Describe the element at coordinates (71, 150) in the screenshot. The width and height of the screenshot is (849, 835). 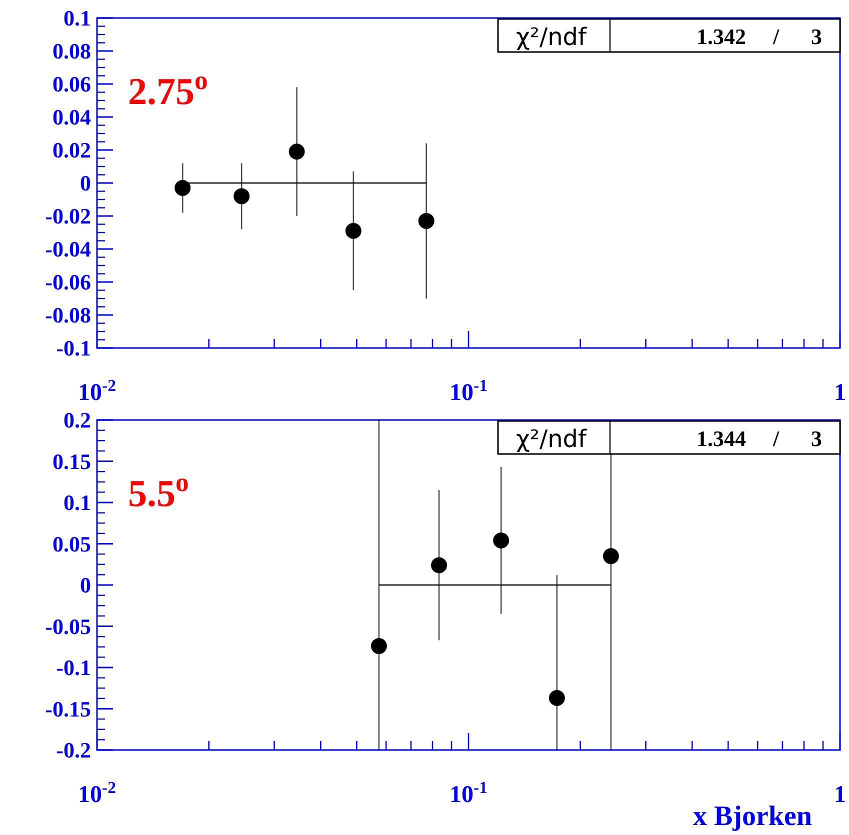
I see `y-tick-label: 0.02` at that location.